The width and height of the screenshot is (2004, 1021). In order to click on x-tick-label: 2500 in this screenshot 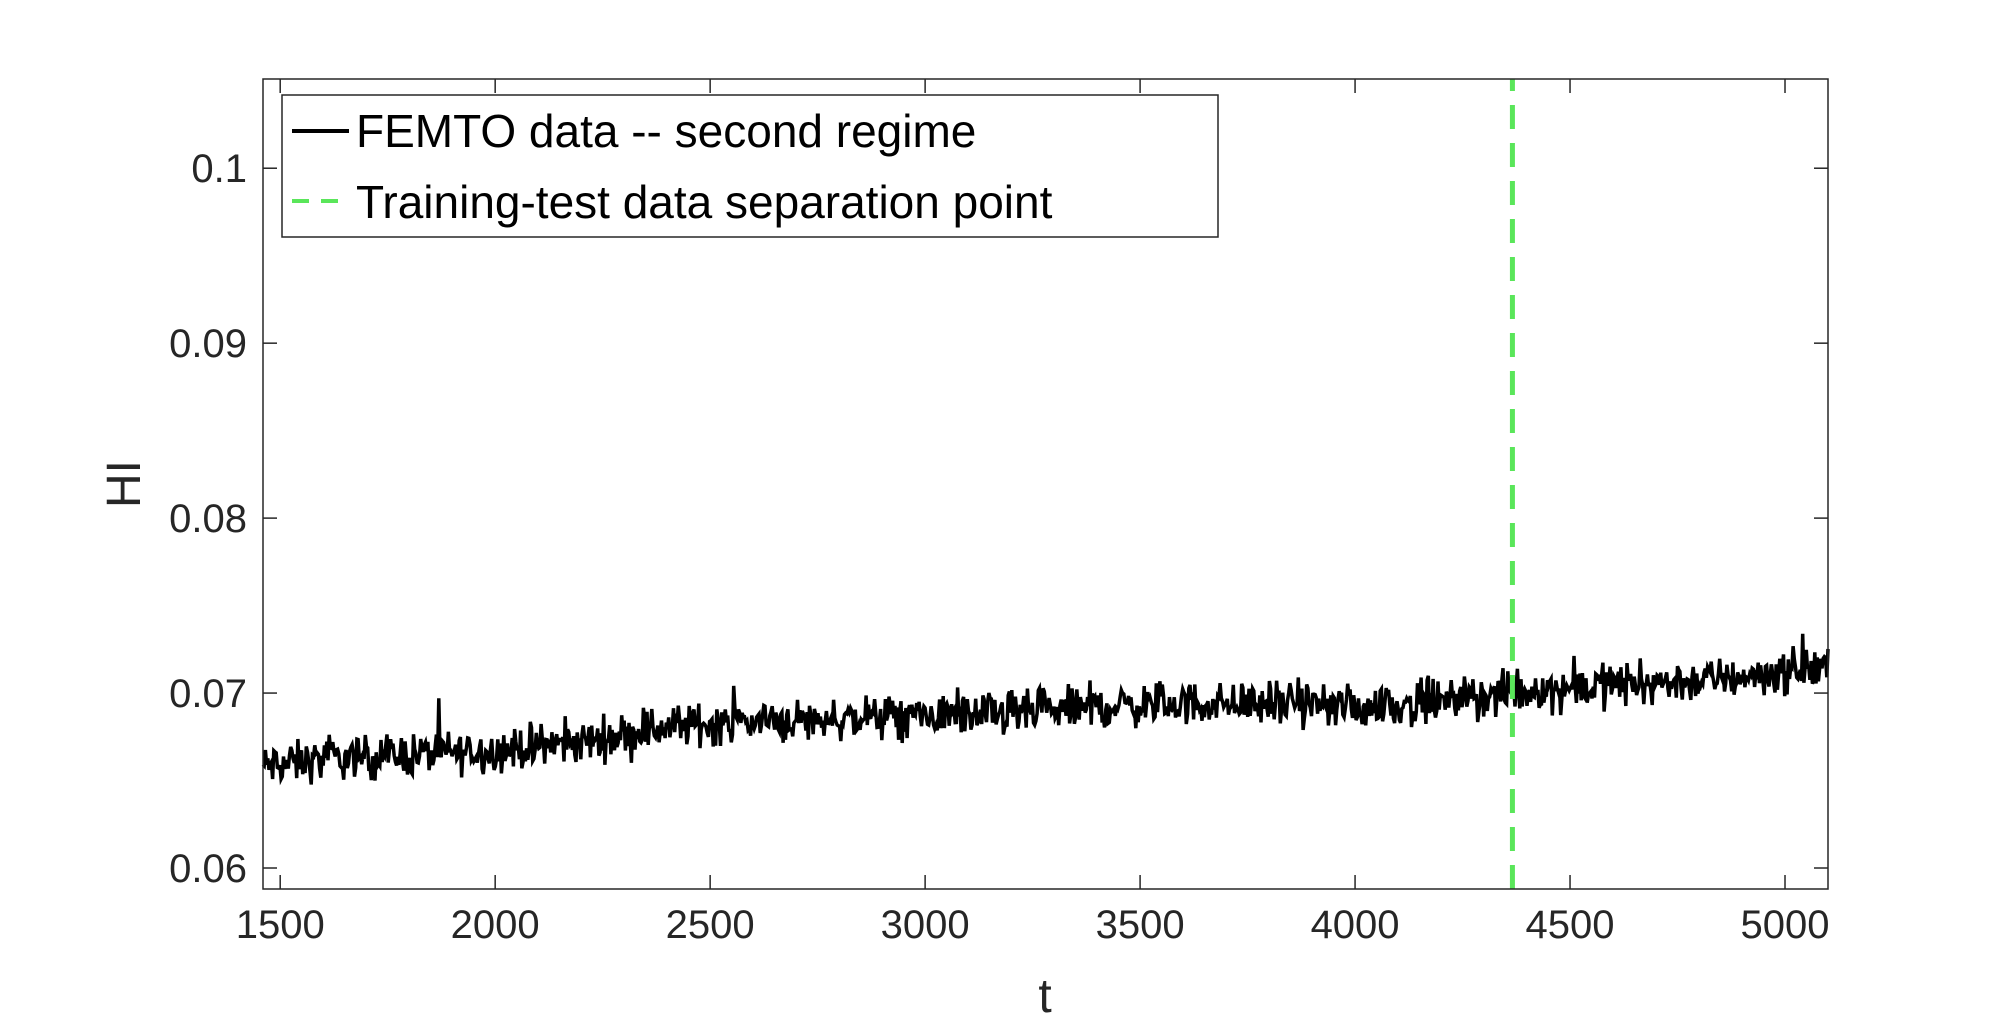, I will do `click(710, 925)`.